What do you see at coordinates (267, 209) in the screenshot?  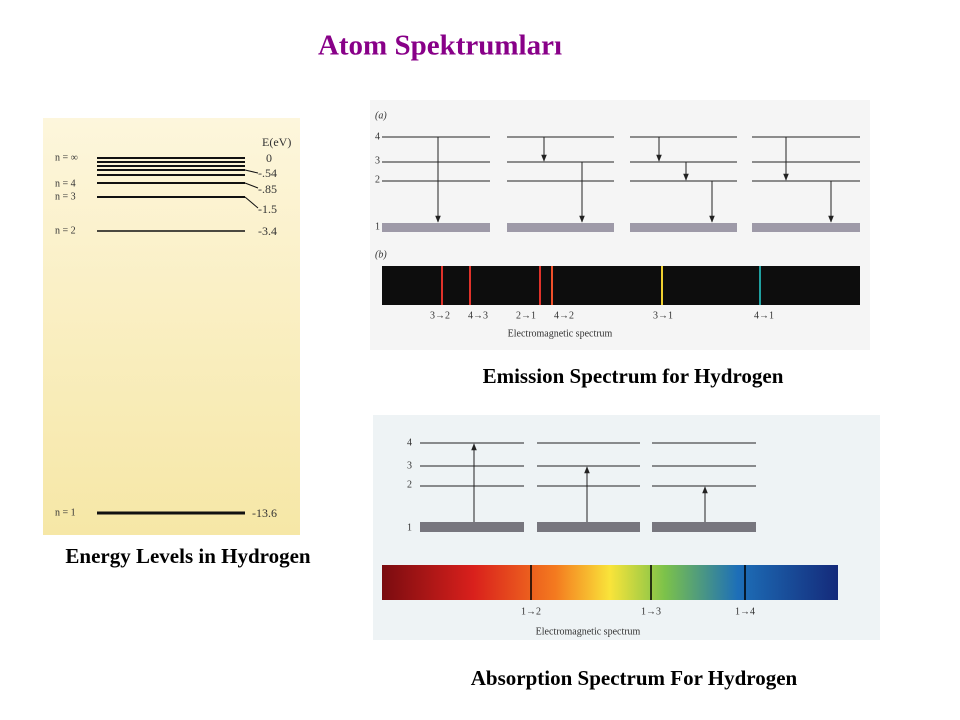 I see `energy-value: -1.5` at bounding box center [267, 209].